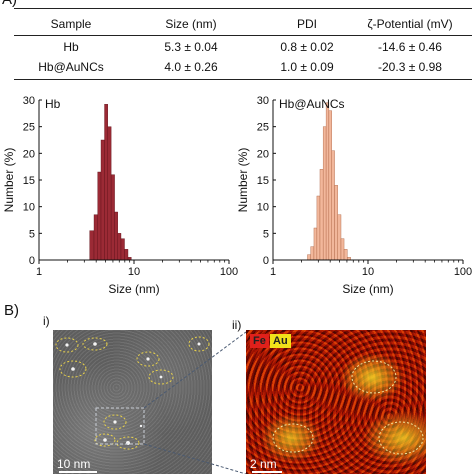  What do you see at coordinates (410, 67) in the screenshot?
I see `table-cell-zeta-2: -20.3 ± 0.98` at bounding box center [410, 67].